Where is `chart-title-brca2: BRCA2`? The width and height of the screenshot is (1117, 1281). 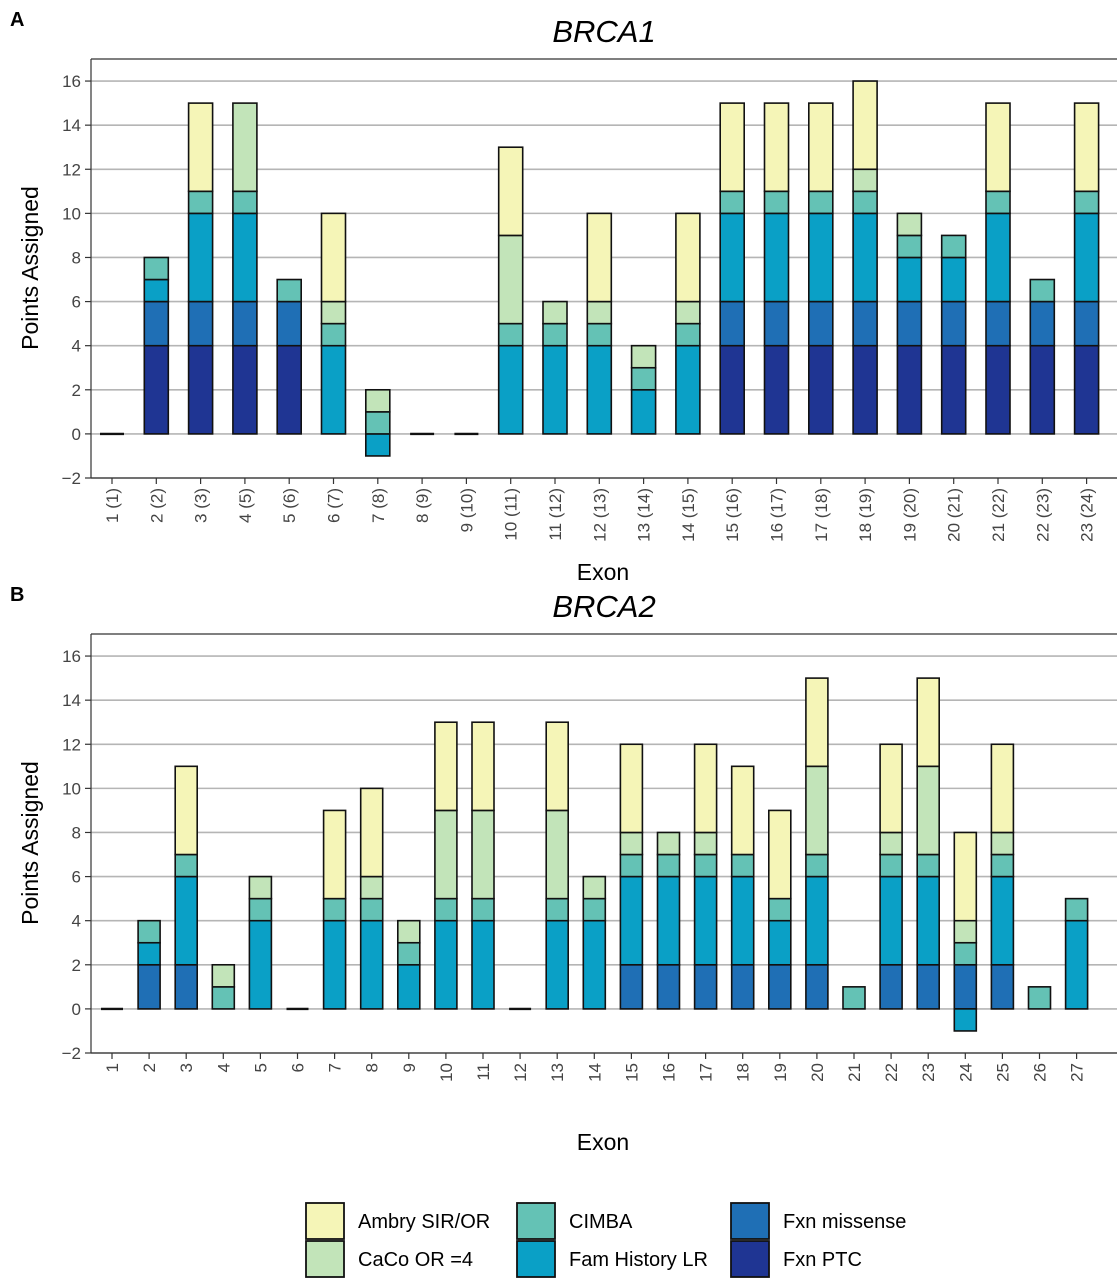 chart-title-brca2: BRCA2 is located at coordinates (603, 606).